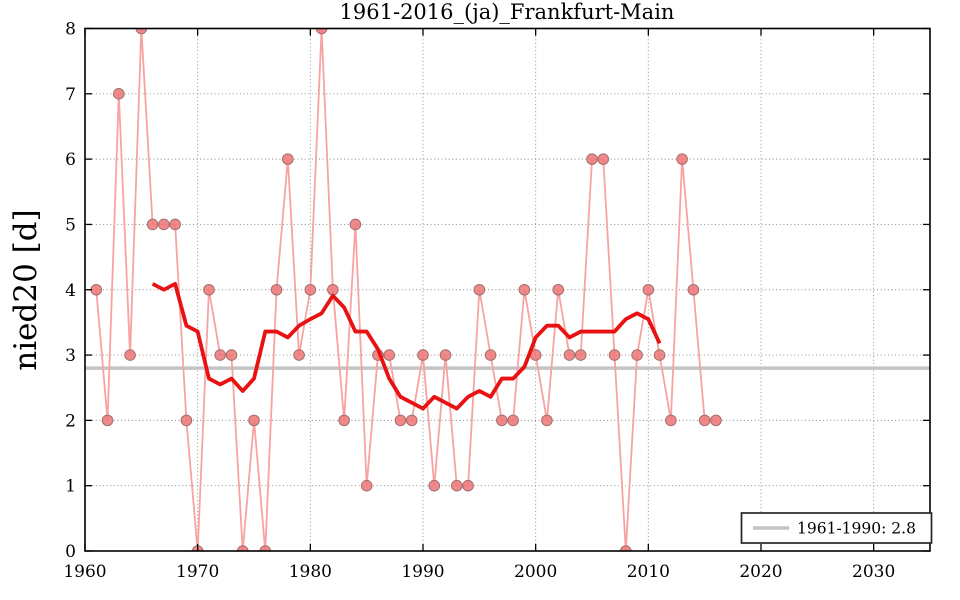  I want to click on x-tick-label: 2010, so click(648, 572).